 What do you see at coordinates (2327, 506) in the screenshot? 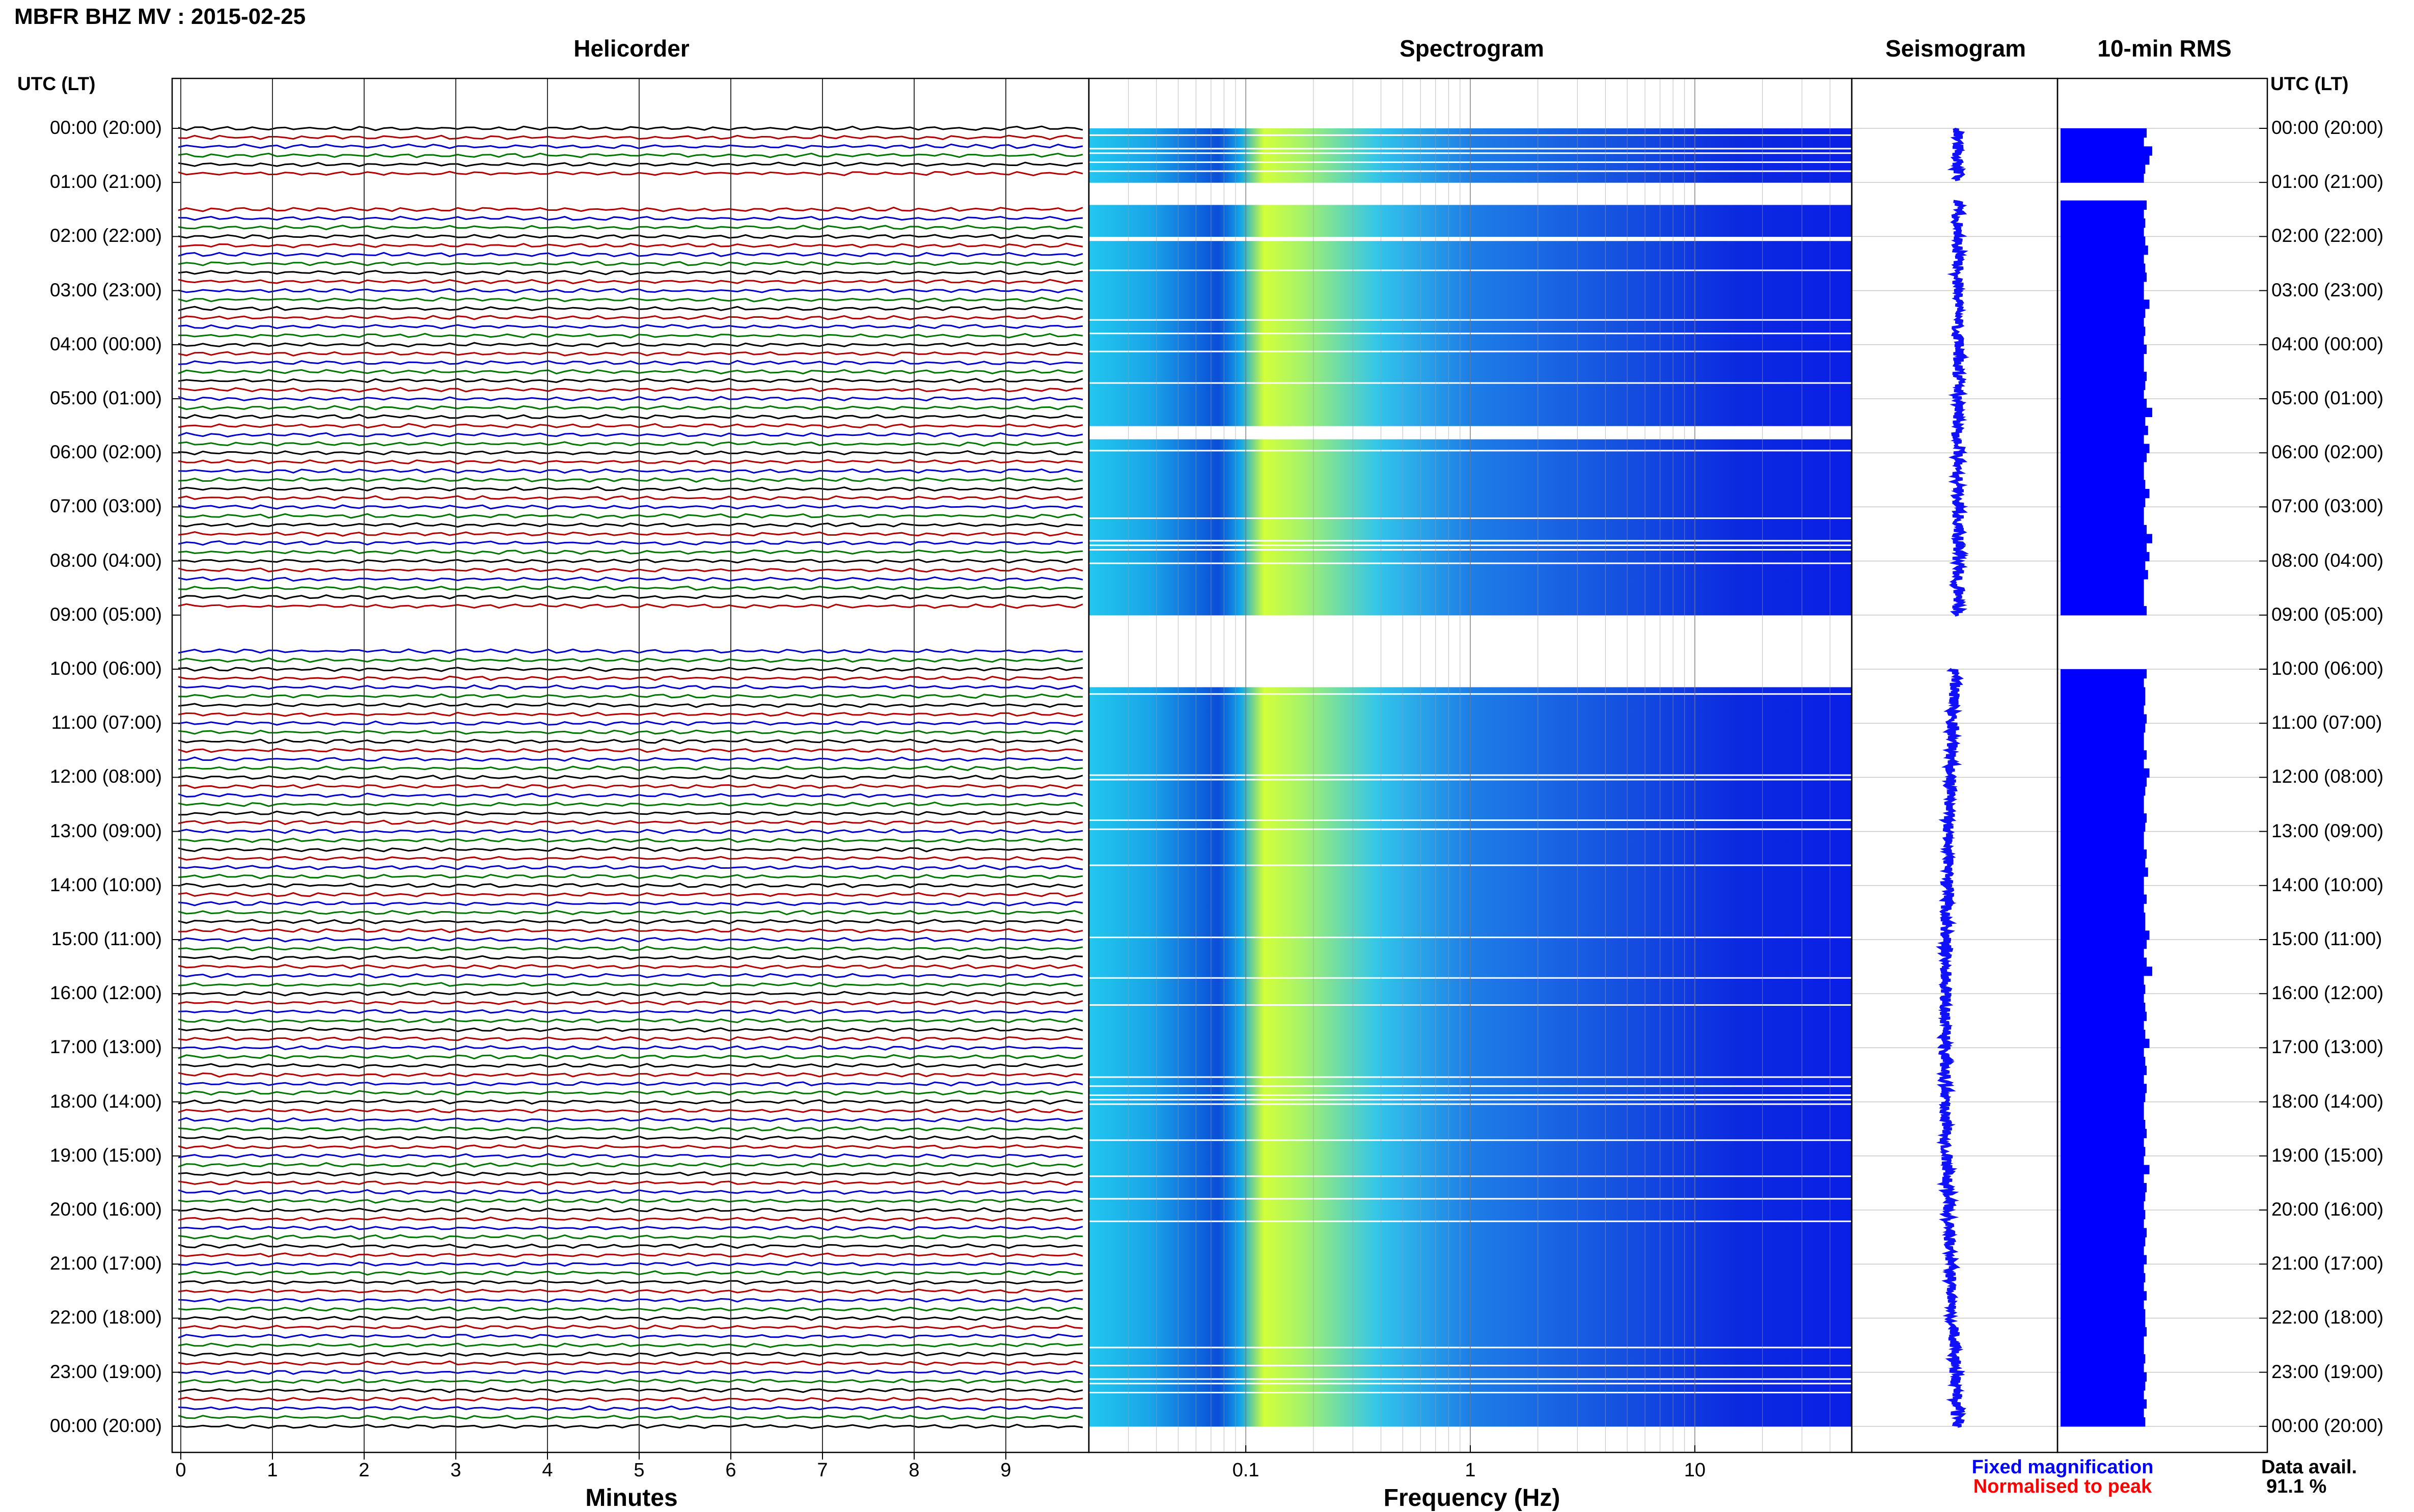
I see `time-label-right: 07:00 (03:00)` at bounding box center [2327, 506].